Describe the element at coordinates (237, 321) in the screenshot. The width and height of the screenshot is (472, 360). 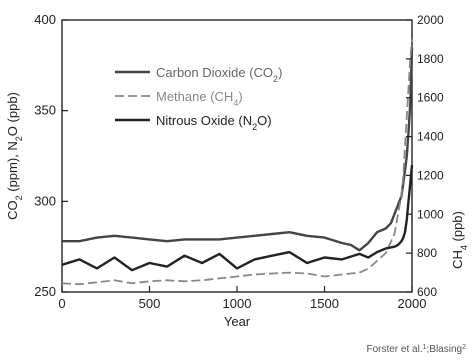
I see `x-axis-title: Year` at that location.